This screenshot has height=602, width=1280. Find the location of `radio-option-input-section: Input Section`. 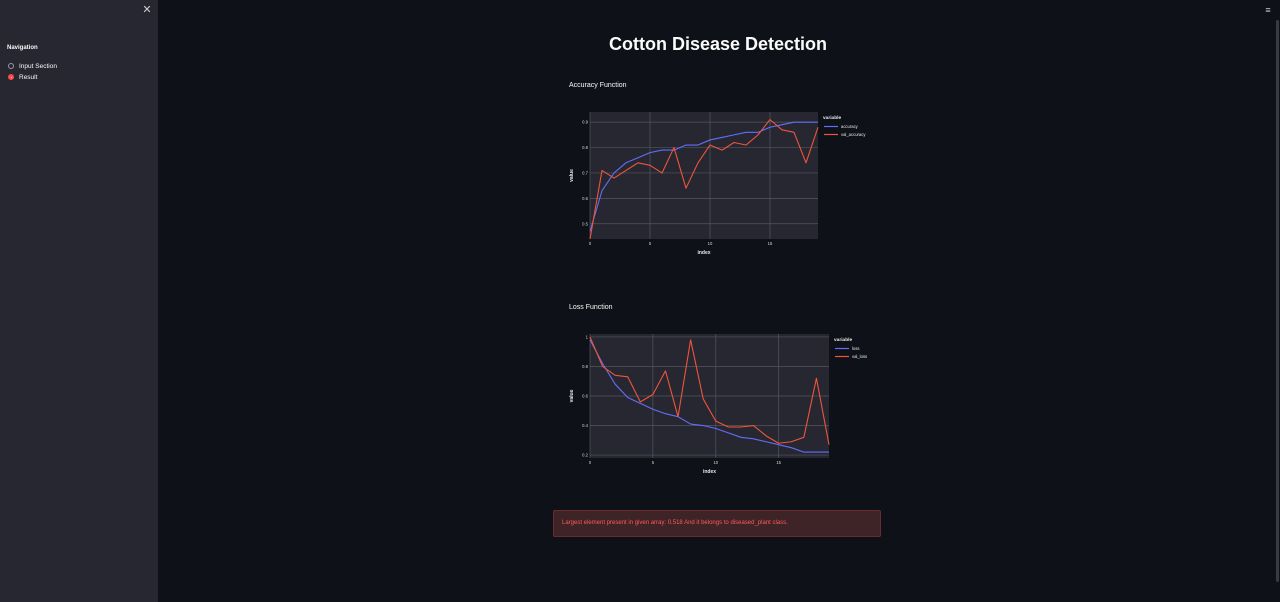

radio-option-input-section: Input Section is located at coordinates (32, 66).